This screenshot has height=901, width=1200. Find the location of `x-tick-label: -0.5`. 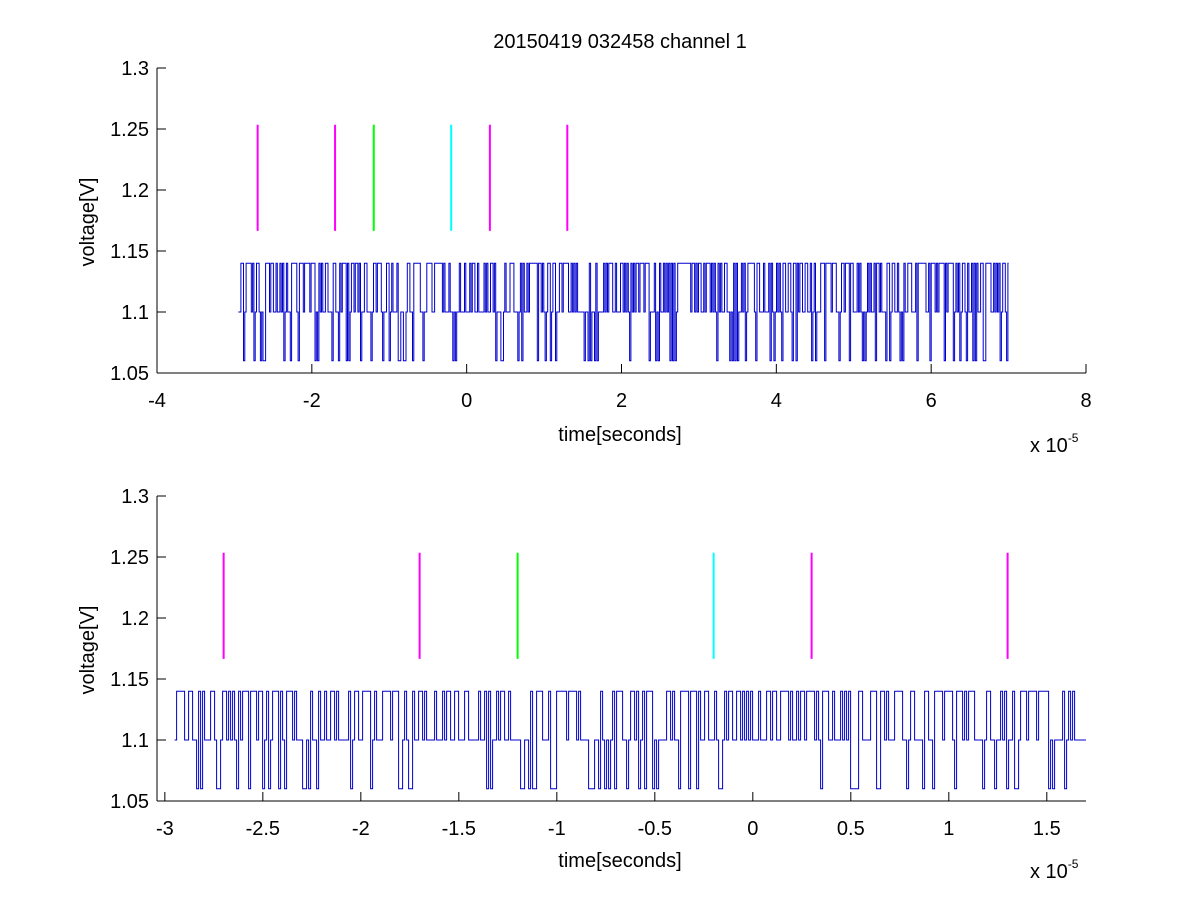

x-tick-label: -0.5 is located at coordinates (655, 829).